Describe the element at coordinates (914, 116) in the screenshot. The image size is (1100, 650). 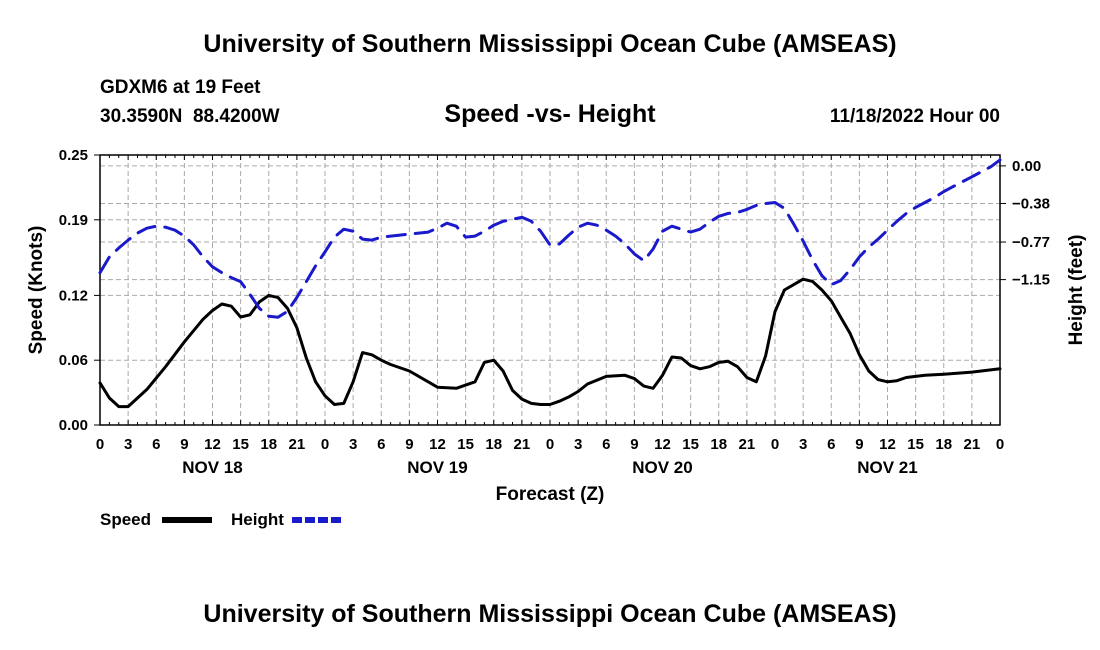
I see `run-time-label: 11/18/2022 Hour 00` at that location.